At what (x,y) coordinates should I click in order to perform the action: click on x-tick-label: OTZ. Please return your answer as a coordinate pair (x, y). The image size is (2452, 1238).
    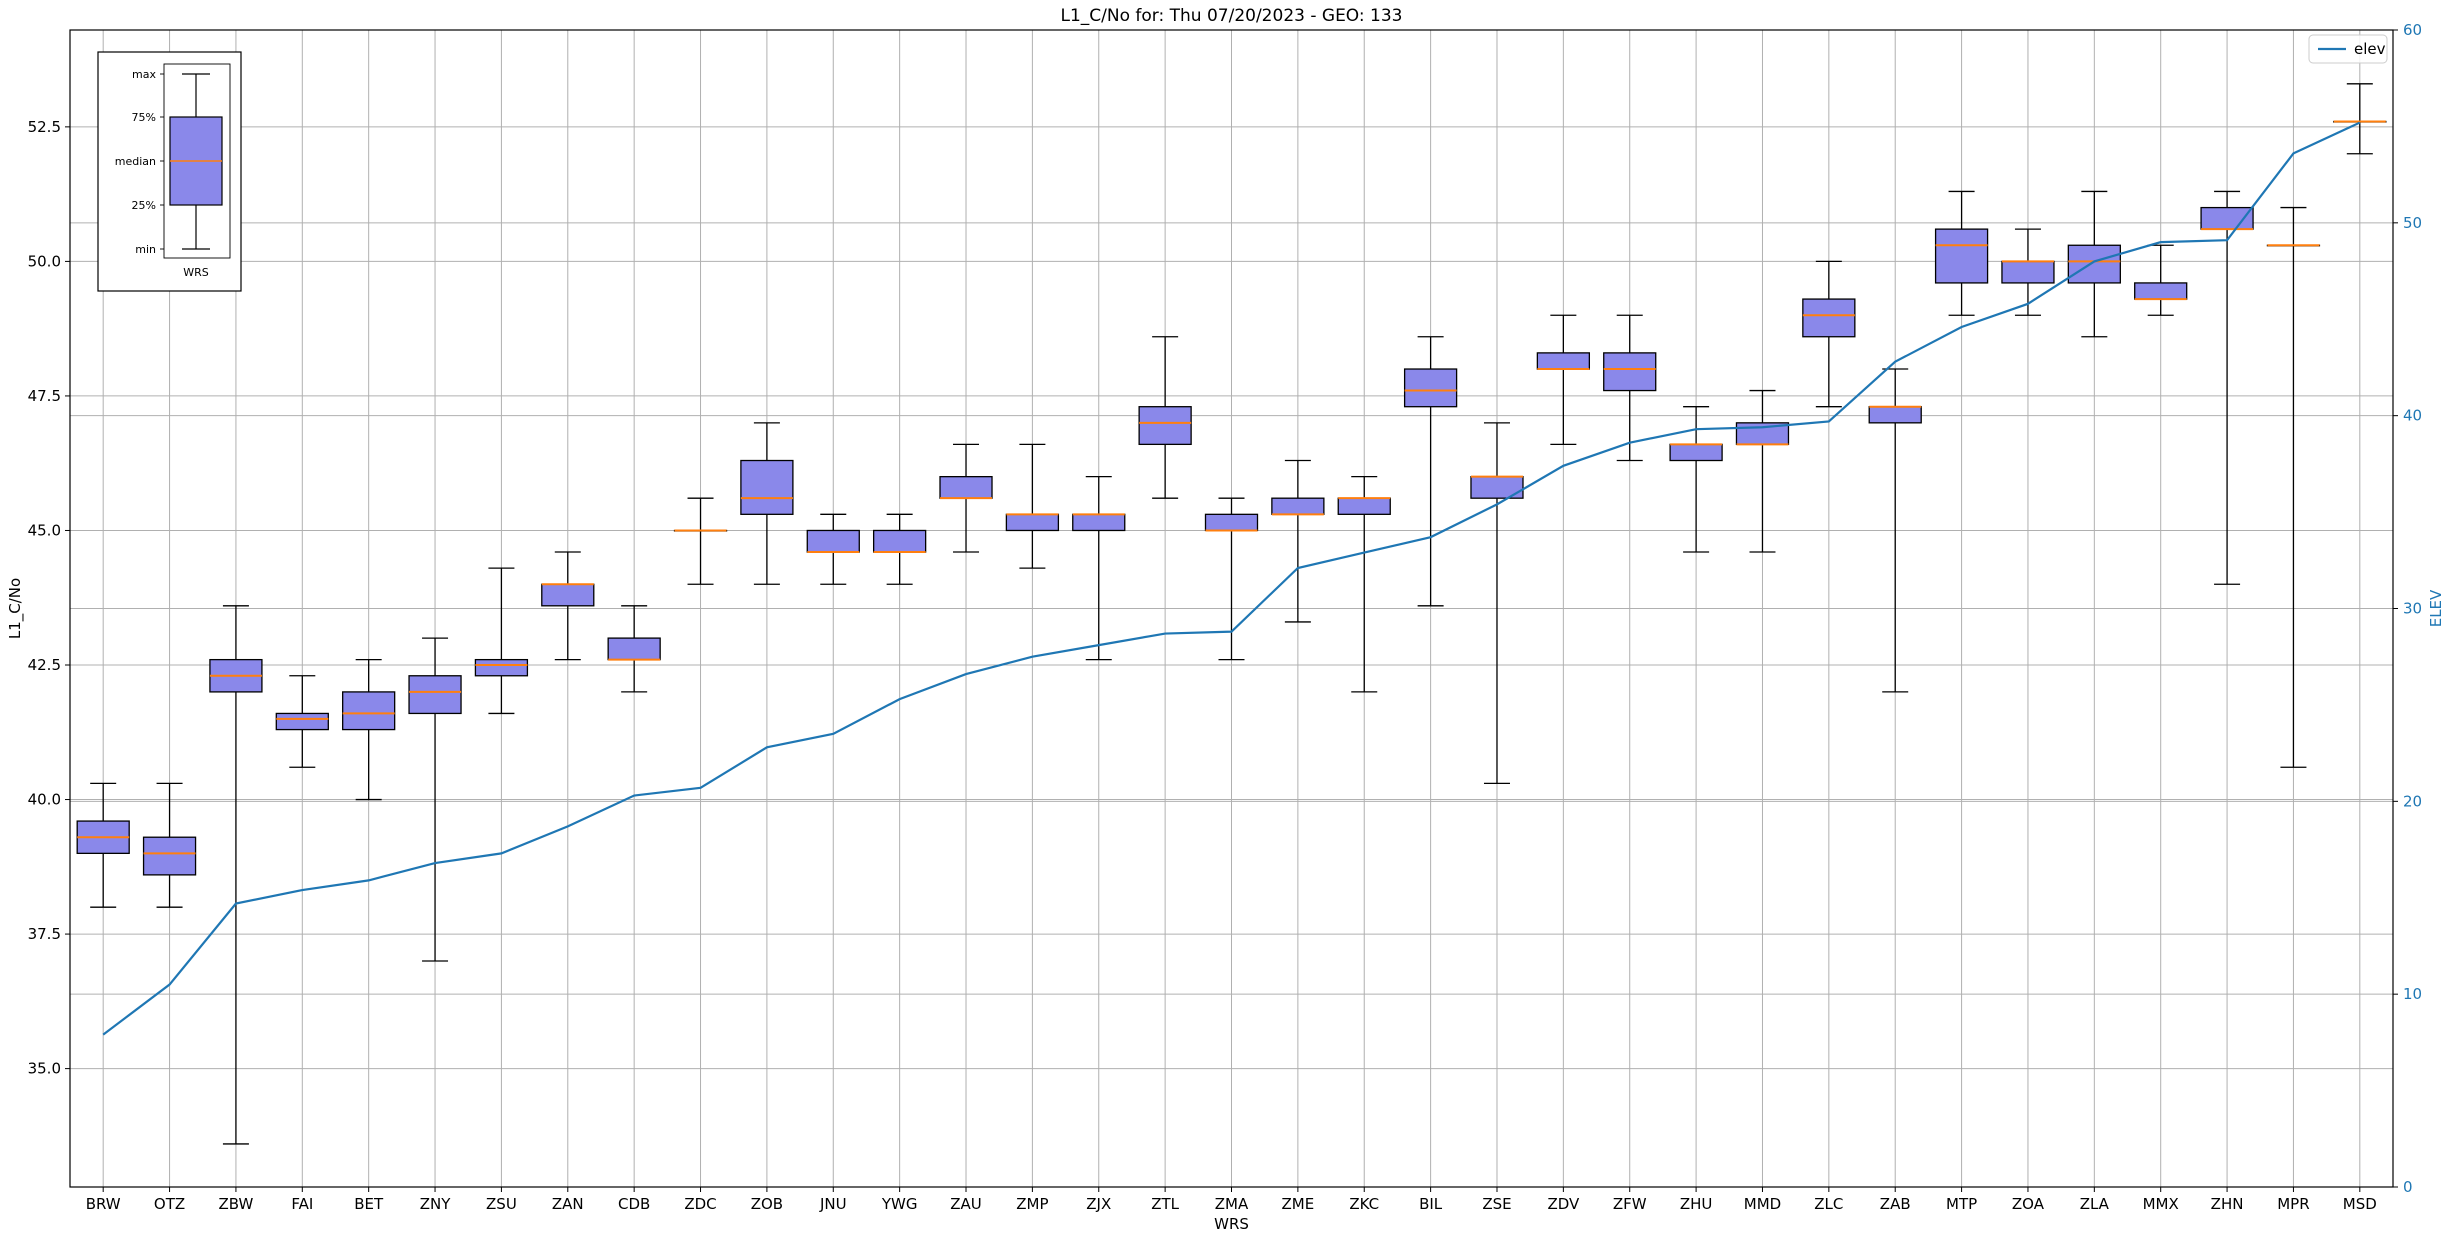
    Looking at the image, I should click on (169, 1204).